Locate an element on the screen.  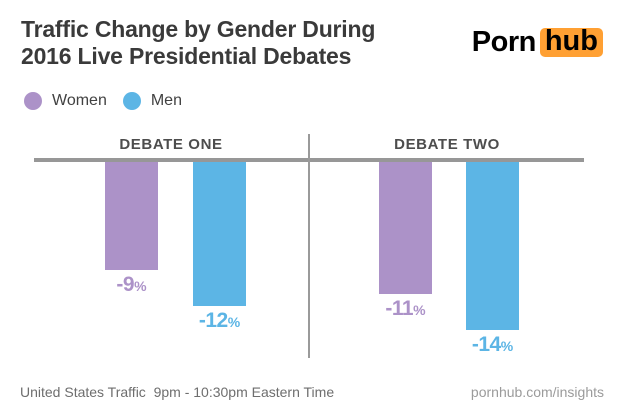
women-color-dot-icon is located at coordinates (33, 101).